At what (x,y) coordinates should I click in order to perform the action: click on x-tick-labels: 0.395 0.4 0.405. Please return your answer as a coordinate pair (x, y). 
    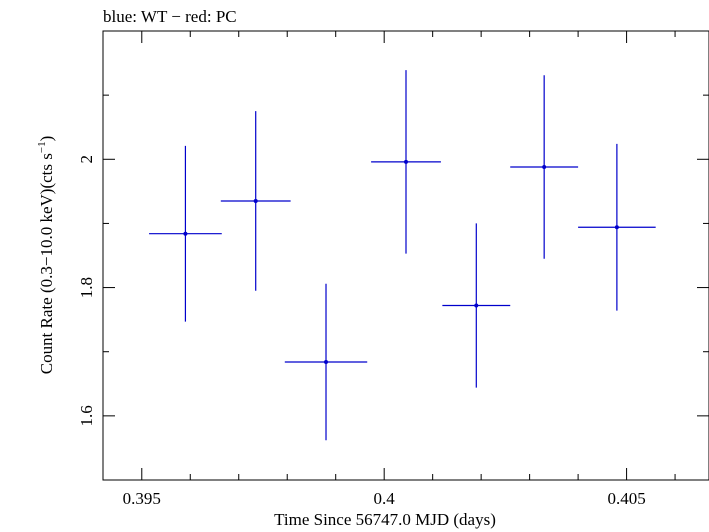
    Looking at the image, I should click on (384, 498).